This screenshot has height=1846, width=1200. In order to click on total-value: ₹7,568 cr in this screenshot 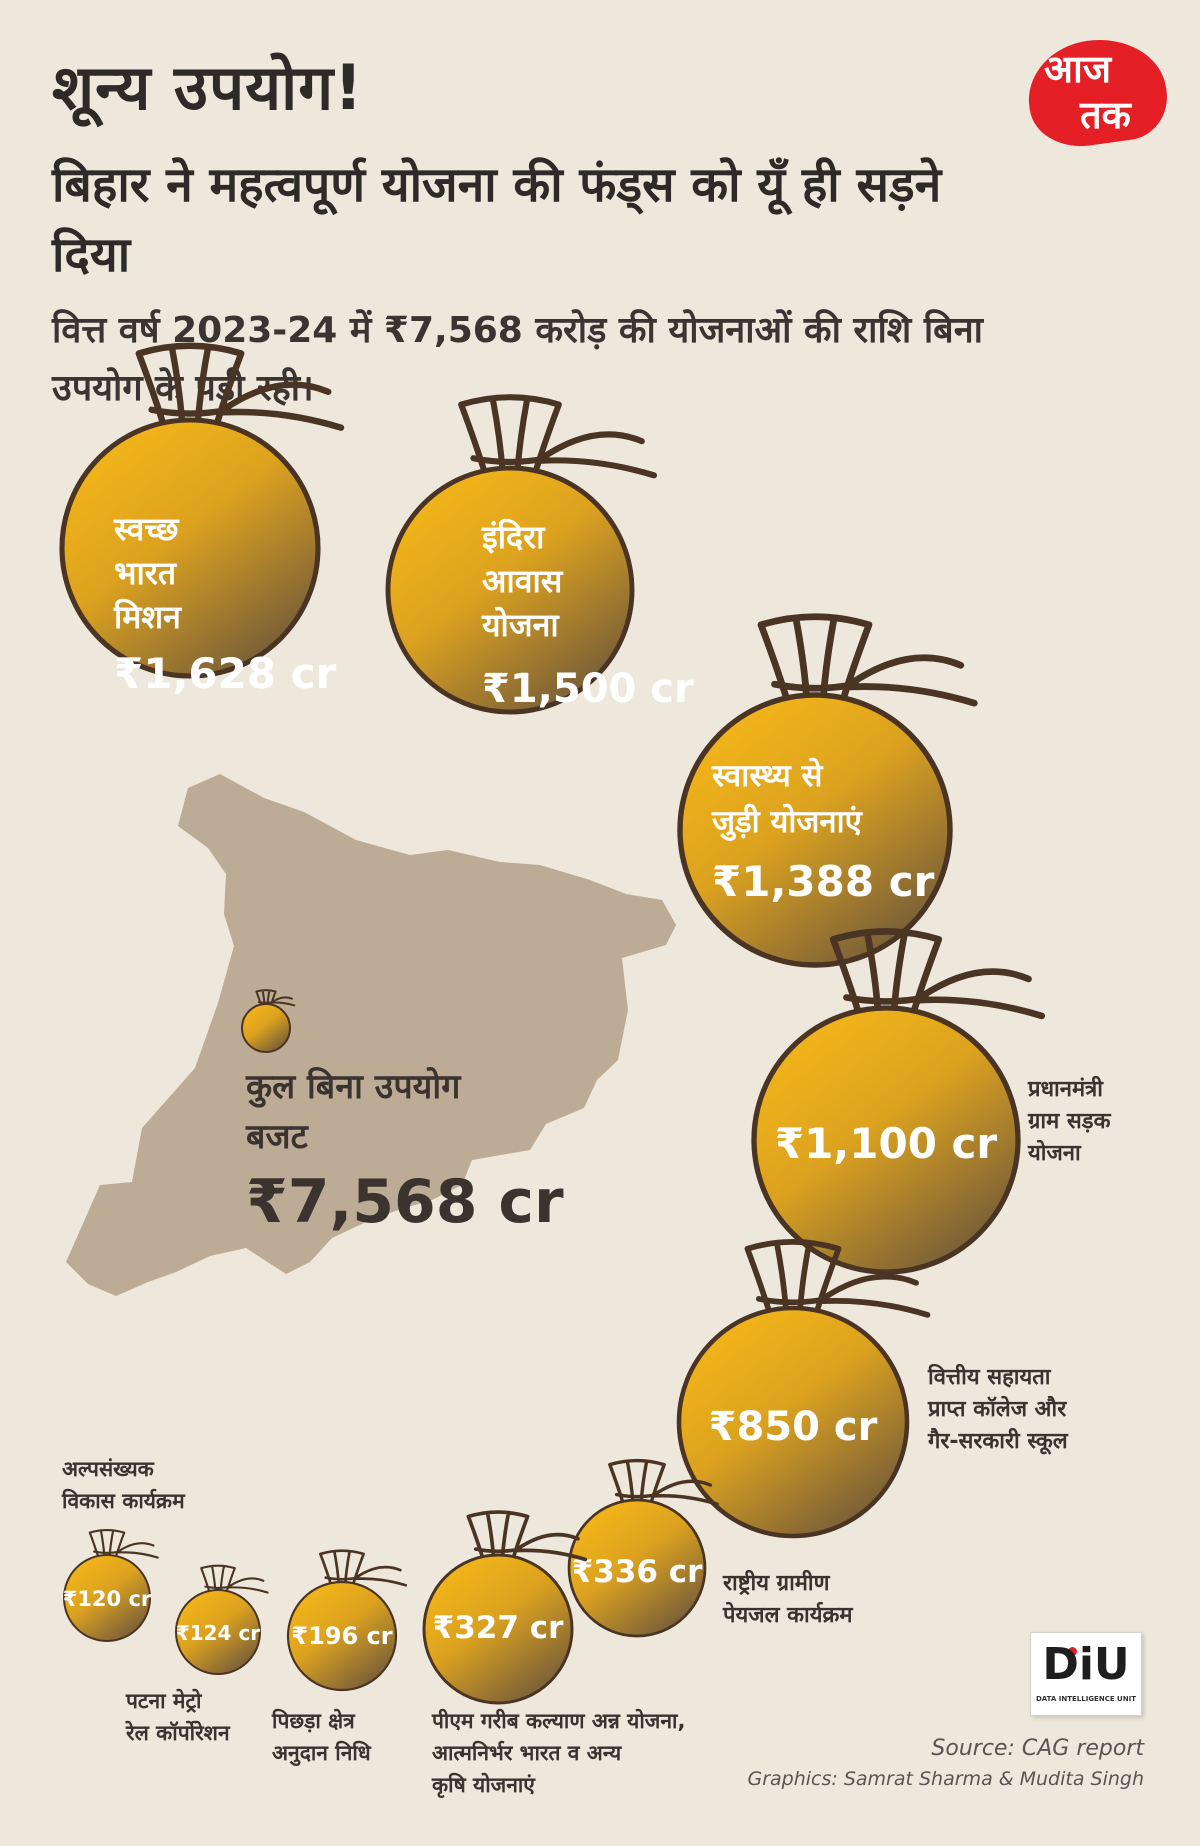, I will do `click(405, 1202)`.